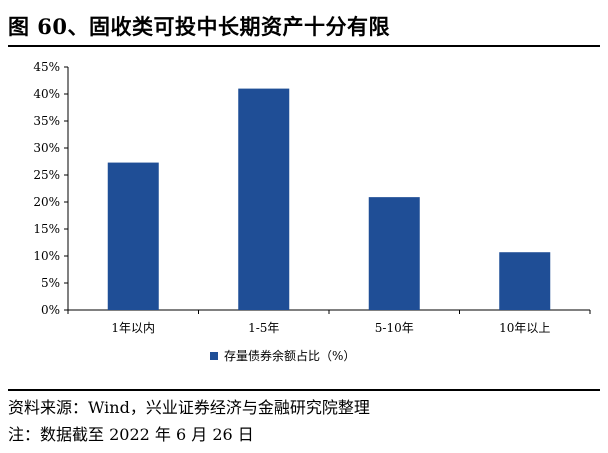  I want to click on y-tick-label: 25%, so click(46, 175).